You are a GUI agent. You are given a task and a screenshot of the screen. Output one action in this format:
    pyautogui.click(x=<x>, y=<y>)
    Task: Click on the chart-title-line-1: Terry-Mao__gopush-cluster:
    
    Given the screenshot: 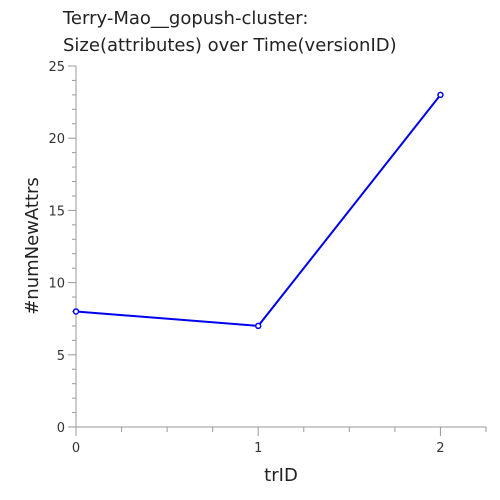 What is the action you would take?
    pyautogui.click(x=185, y=18)
    